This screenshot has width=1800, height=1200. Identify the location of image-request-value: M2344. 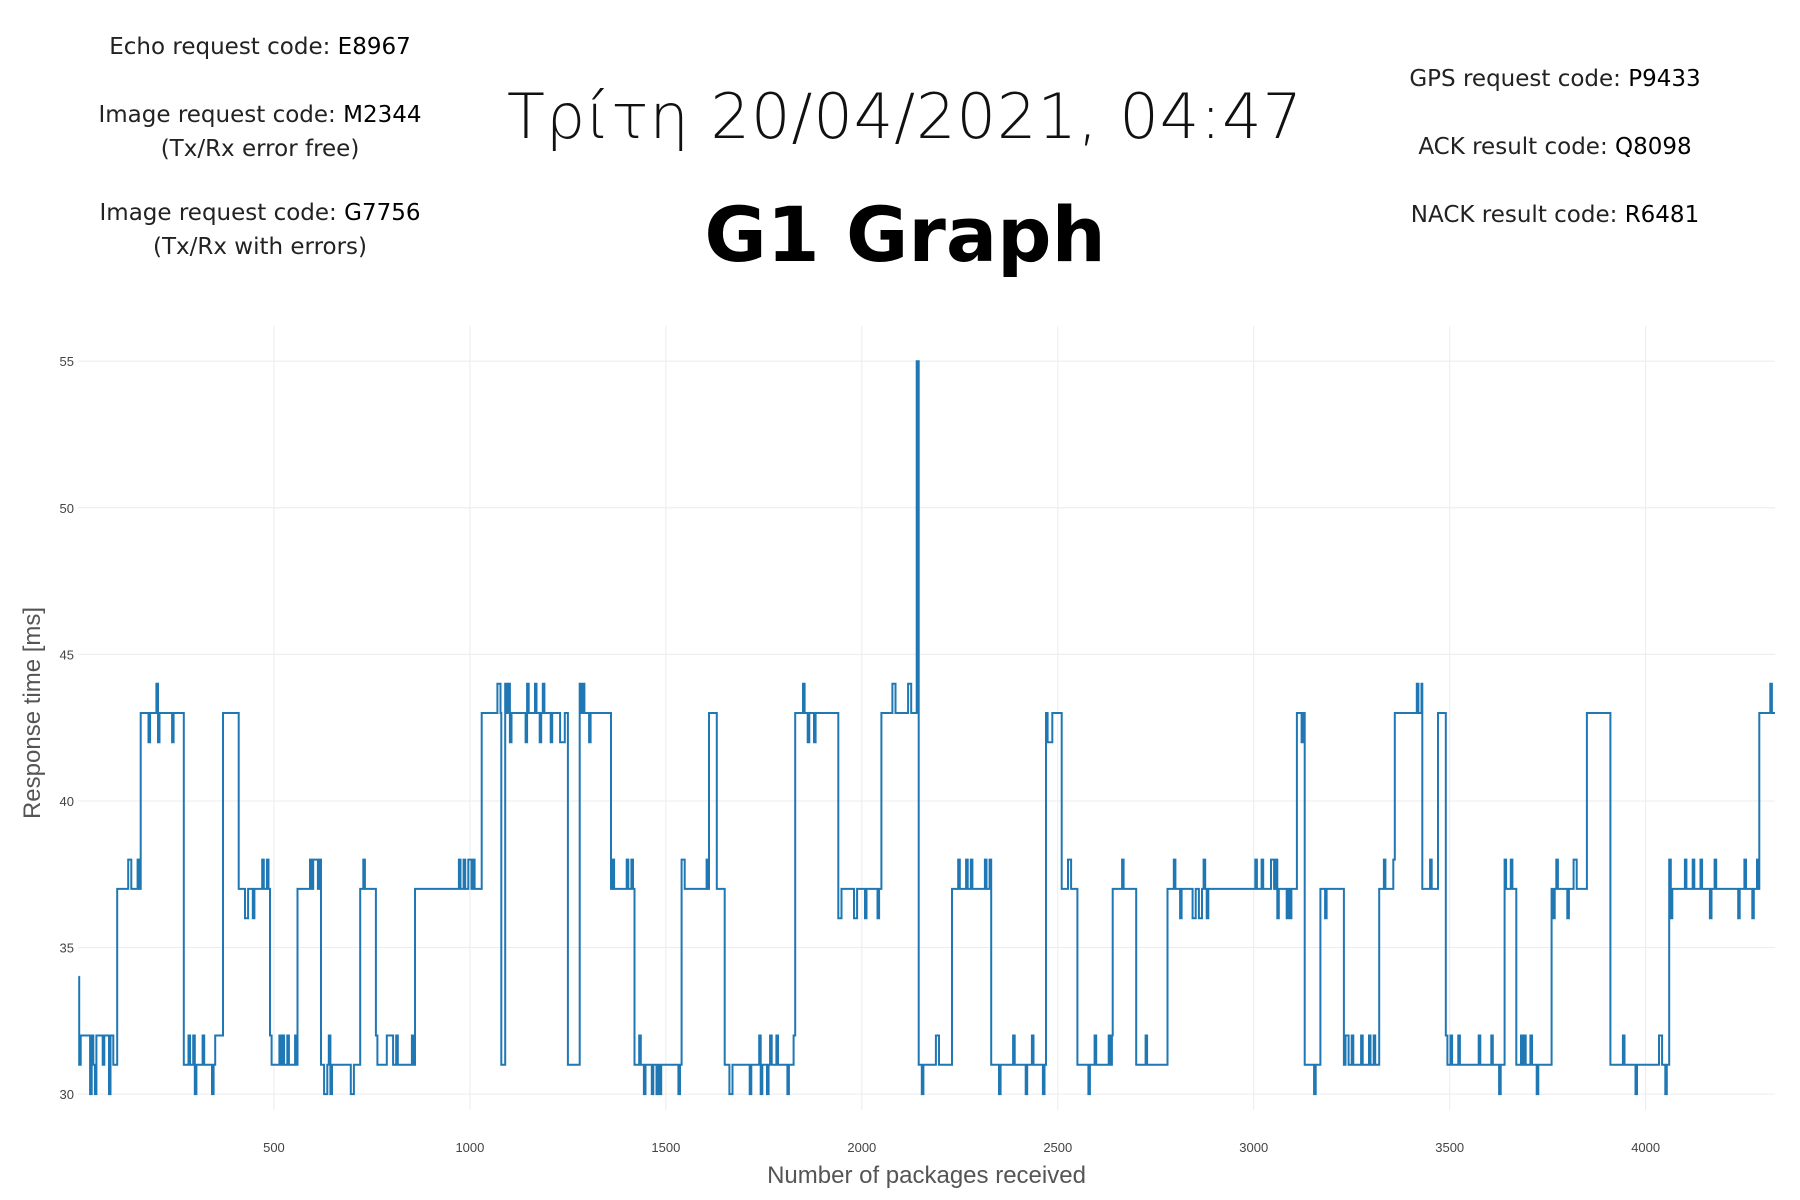
(382, 115).